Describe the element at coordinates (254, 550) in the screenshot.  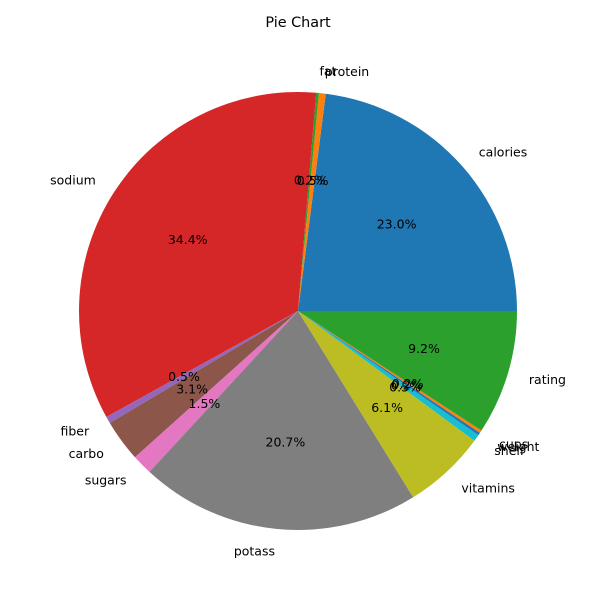
I see `slice-label-potass: potass` at that location.